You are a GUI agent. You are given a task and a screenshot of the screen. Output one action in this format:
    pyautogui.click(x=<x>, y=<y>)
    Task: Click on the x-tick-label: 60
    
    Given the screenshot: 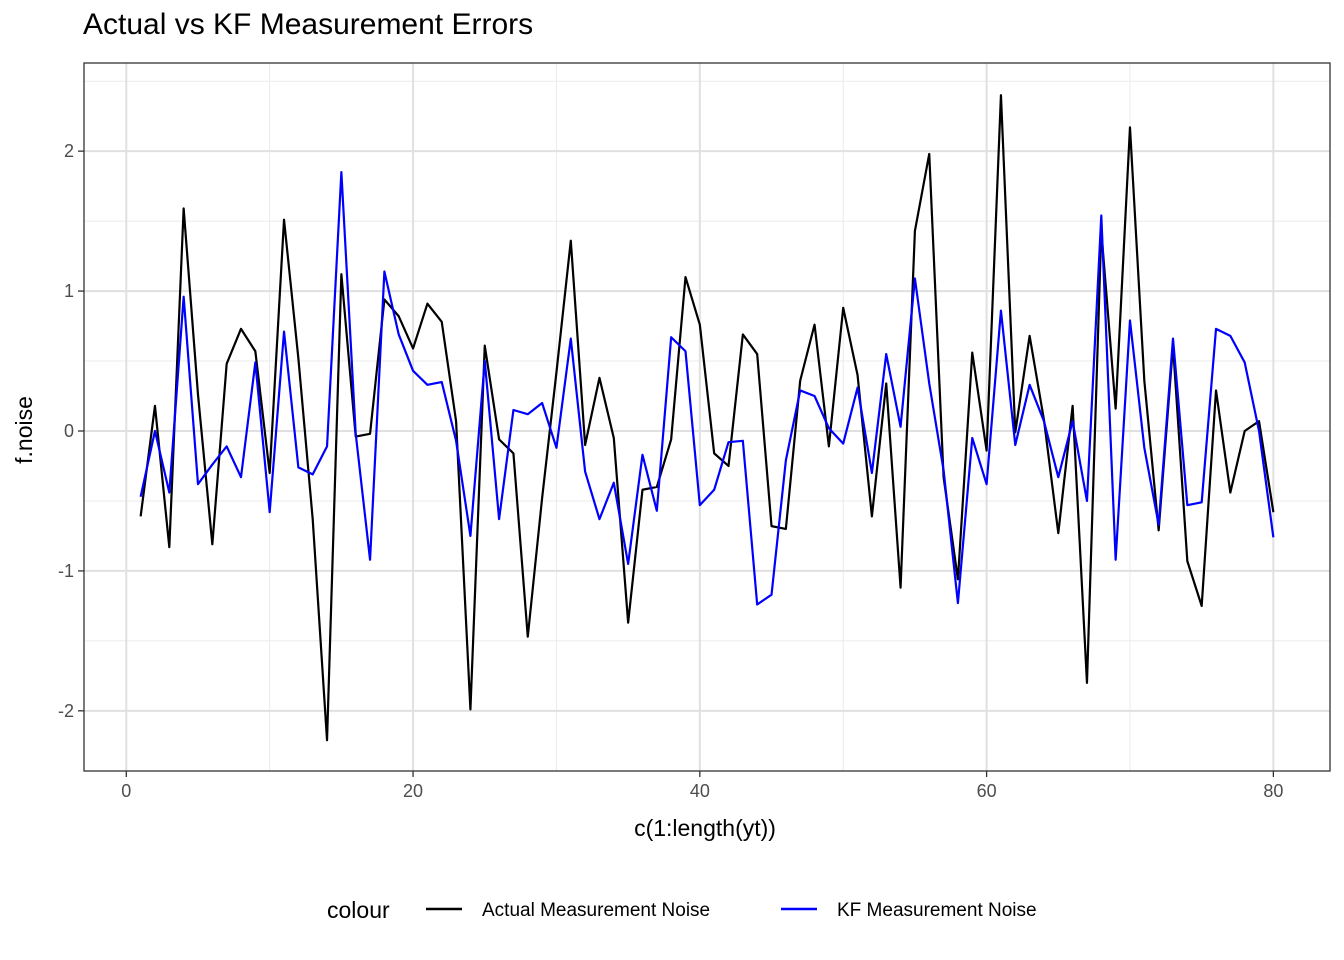 What is the action you would take?
    pyautogui.click(x=987, y=791)
    